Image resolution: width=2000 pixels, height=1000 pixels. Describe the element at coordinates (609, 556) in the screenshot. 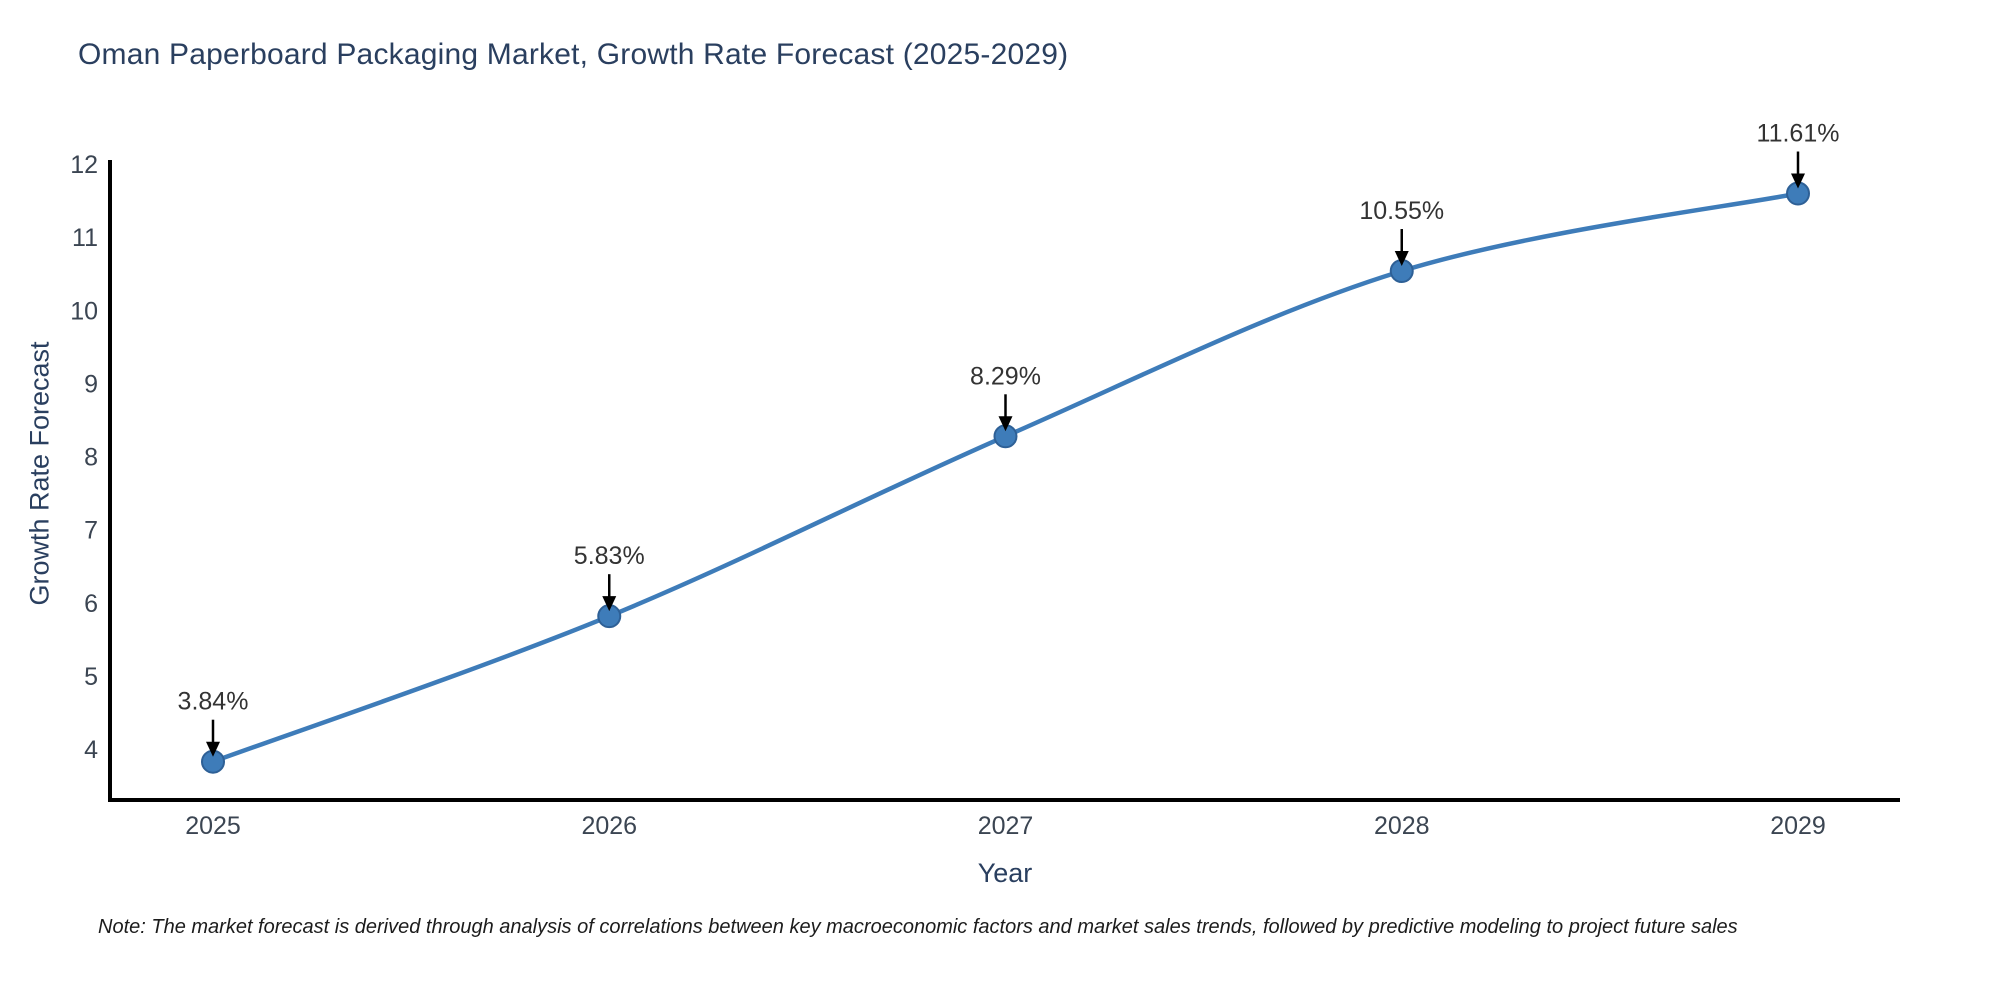

I see `annotation-label: 5.83%` at that location.